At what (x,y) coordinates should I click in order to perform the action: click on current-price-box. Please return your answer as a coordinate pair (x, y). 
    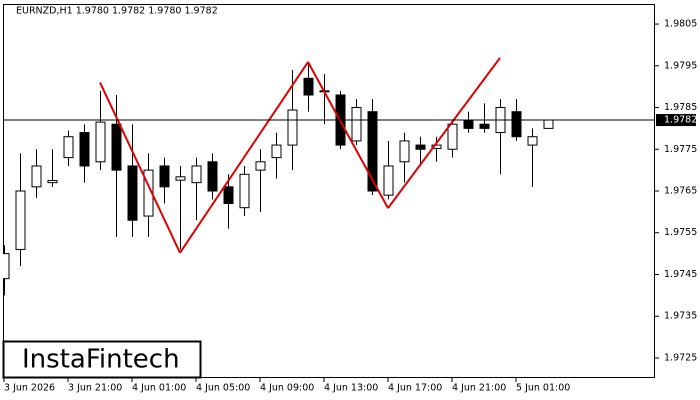
    Looking at the image, I should click on (676, 120).